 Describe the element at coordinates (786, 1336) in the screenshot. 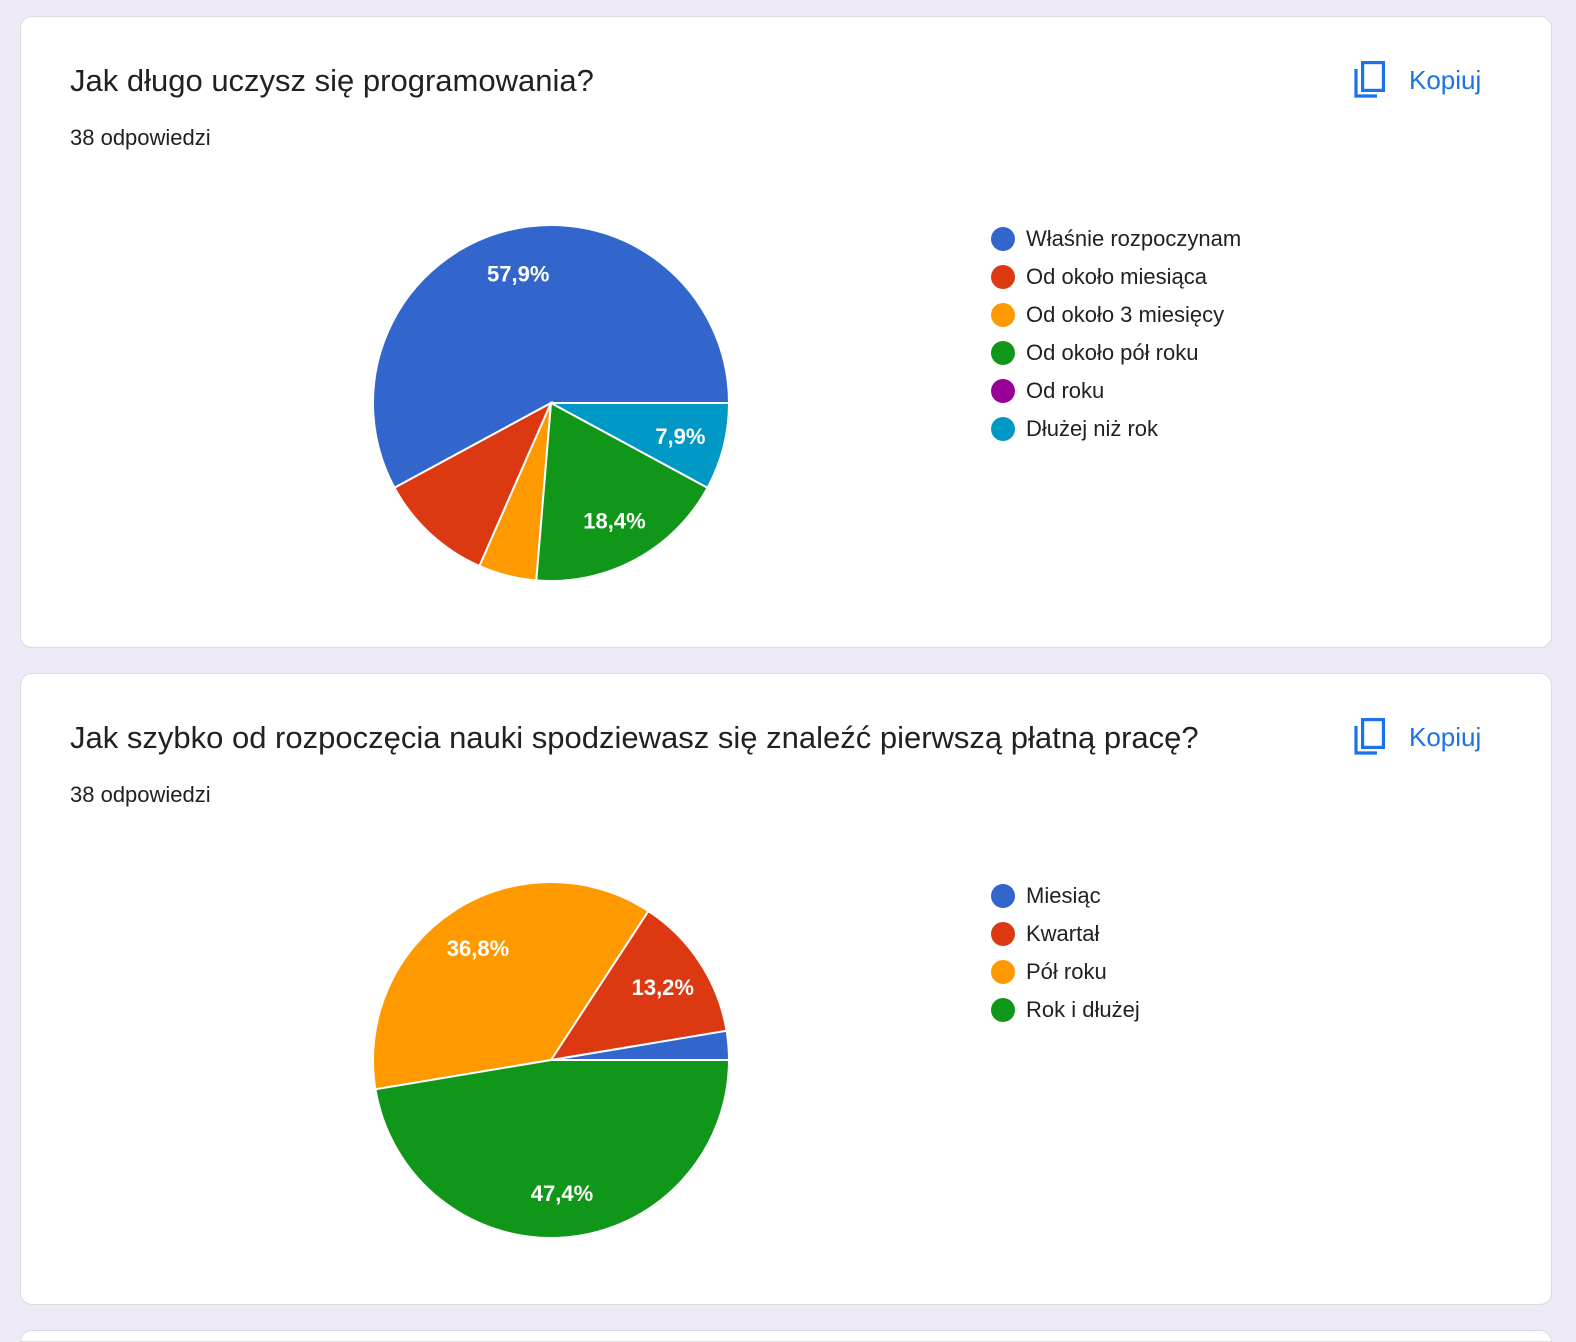

I see `next-card-edge` at that location.